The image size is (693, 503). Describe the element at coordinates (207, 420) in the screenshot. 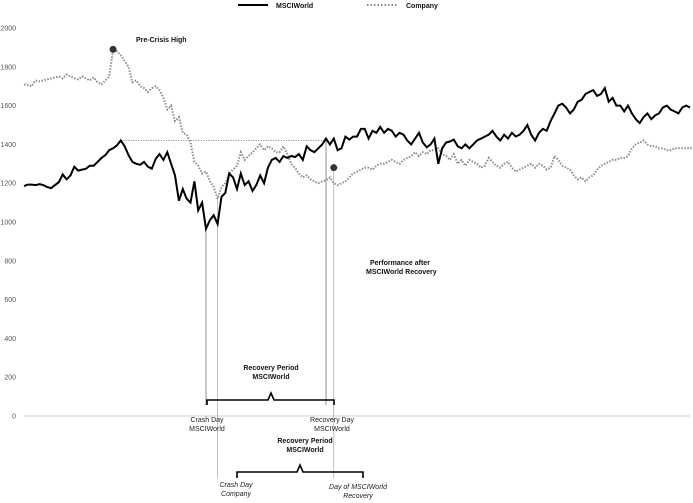

I see `annotation-crash-day-msci-line1: Crash Day` at that location.